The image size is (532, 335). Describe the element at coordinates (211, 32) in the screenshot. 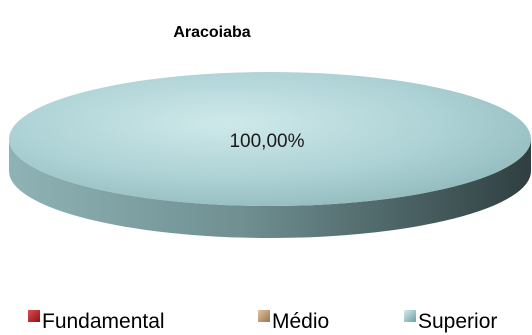

I see `chart-title: Aracoiaba` at that location.